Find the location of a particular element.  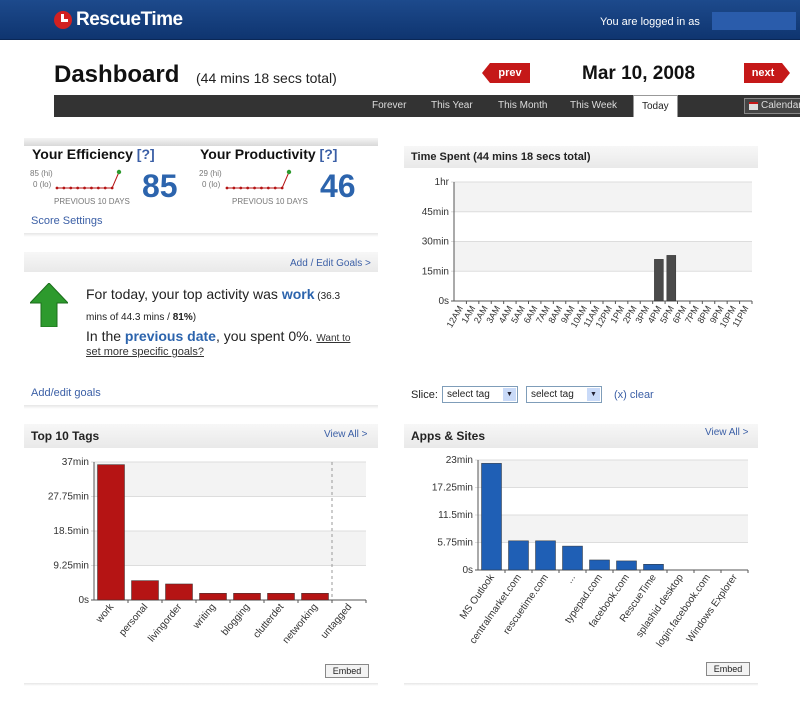

efficiency-lo: 0 (lo) is located at coordinates (42, 184).